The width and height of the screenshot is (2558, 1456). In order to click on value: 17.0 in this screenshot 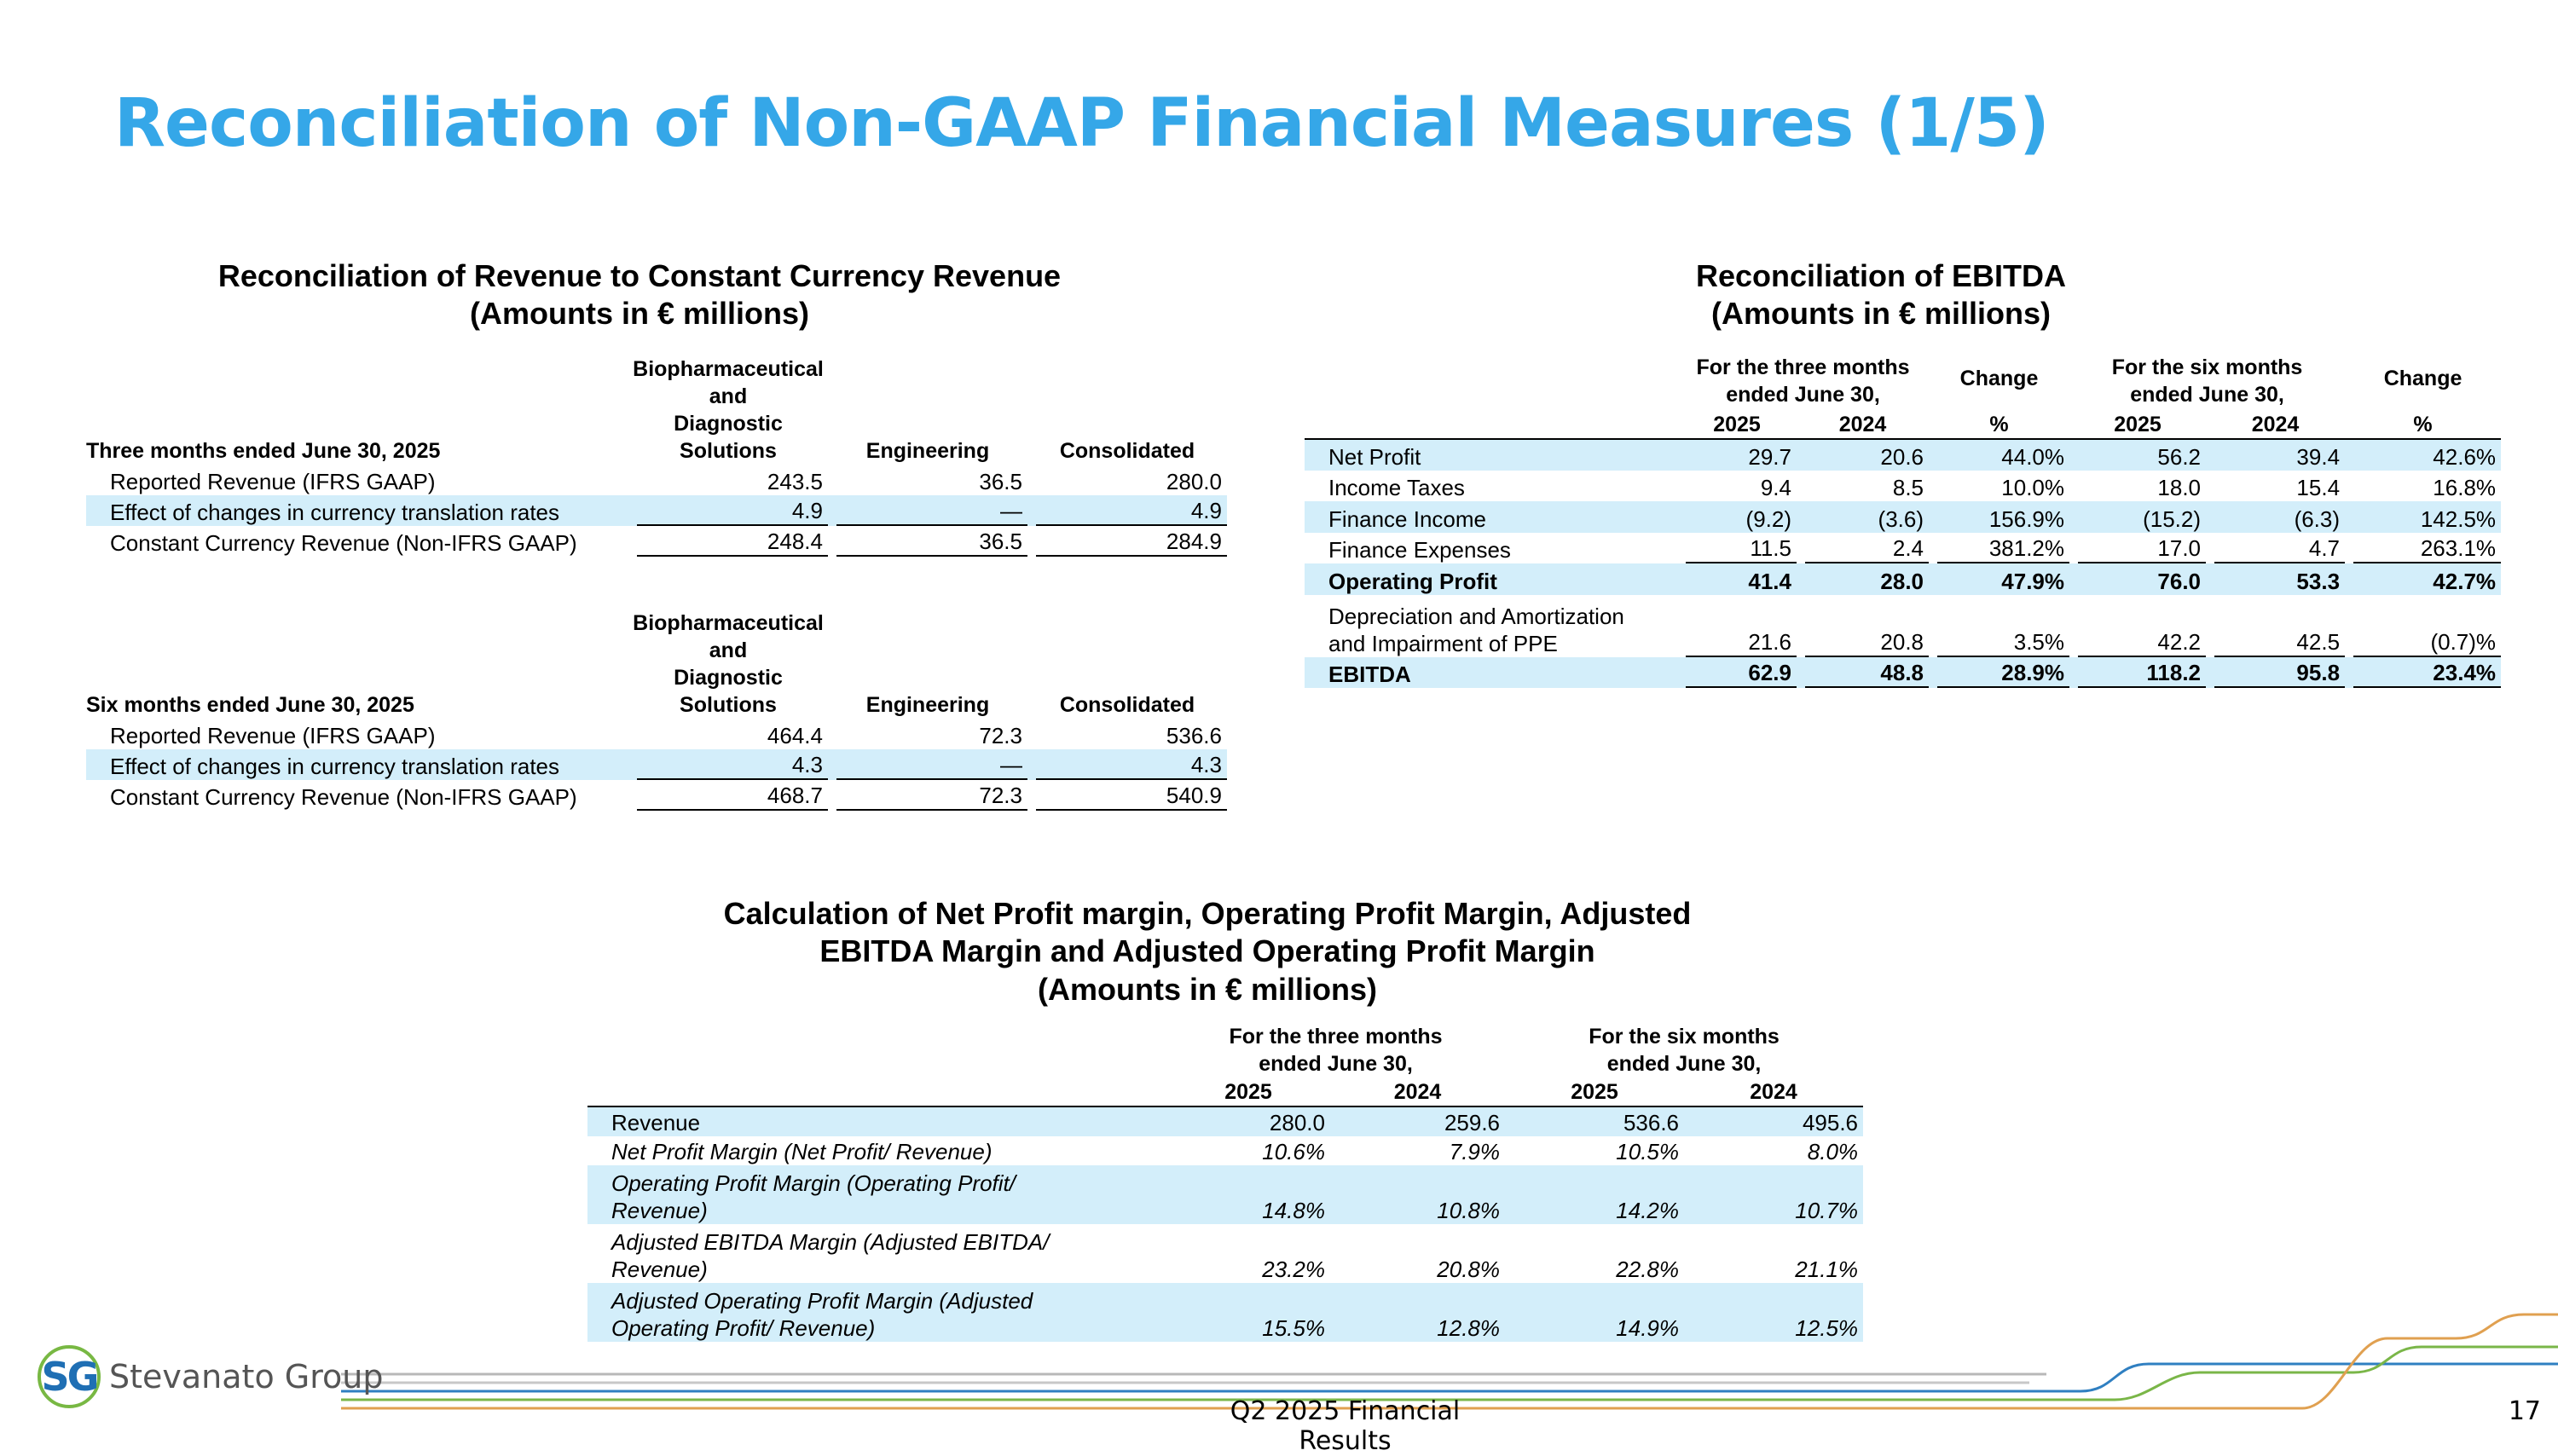, I will do `click(2142, 548)`.